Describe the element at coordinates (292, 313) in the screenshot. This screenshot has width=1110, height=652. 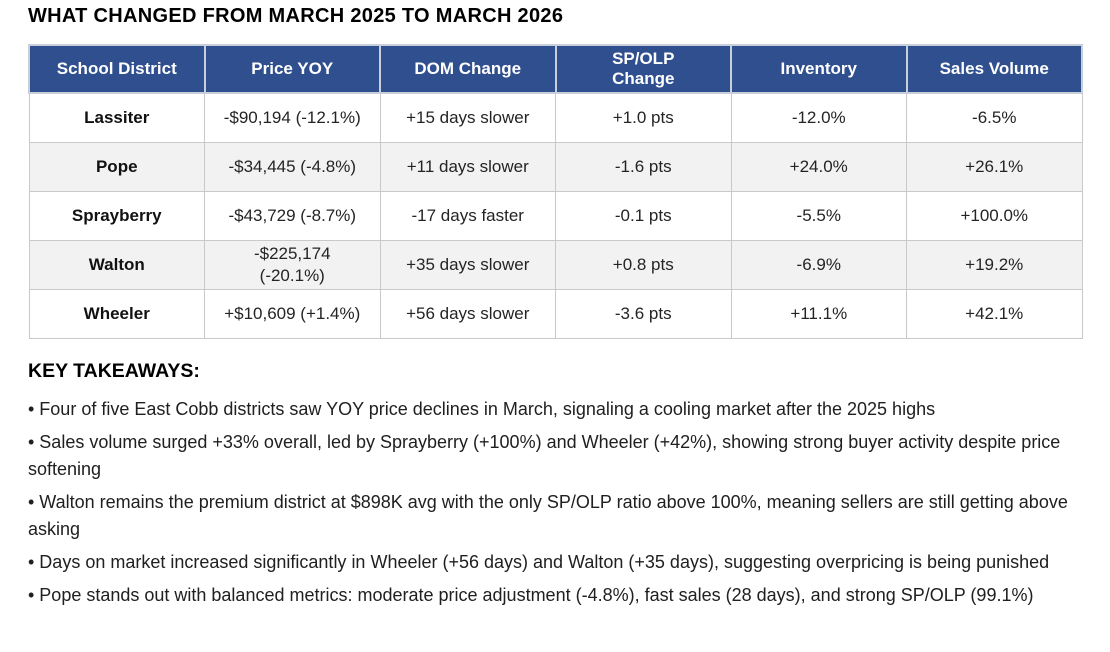
I see `cell-price-yoy: +$10,609 (+1.4%)` at that location.